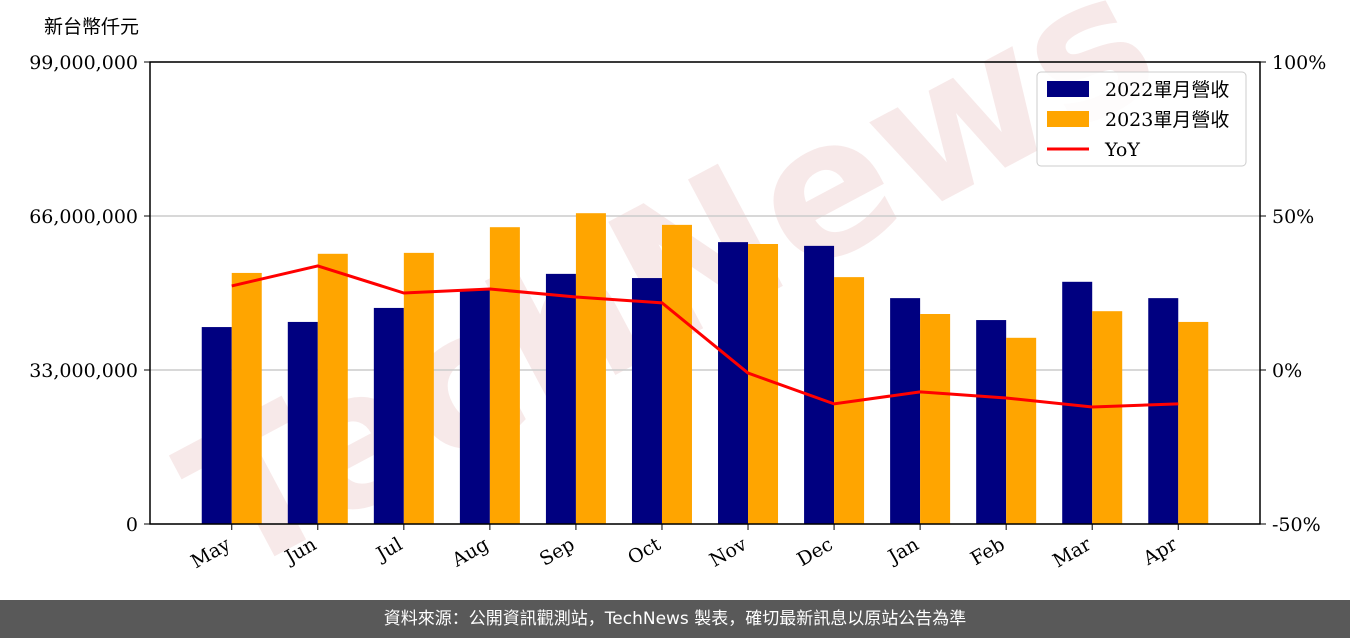  Describe the element at coordinates (814, 552) in the screenshot. I see `x-tick-label: Dec` at that location.